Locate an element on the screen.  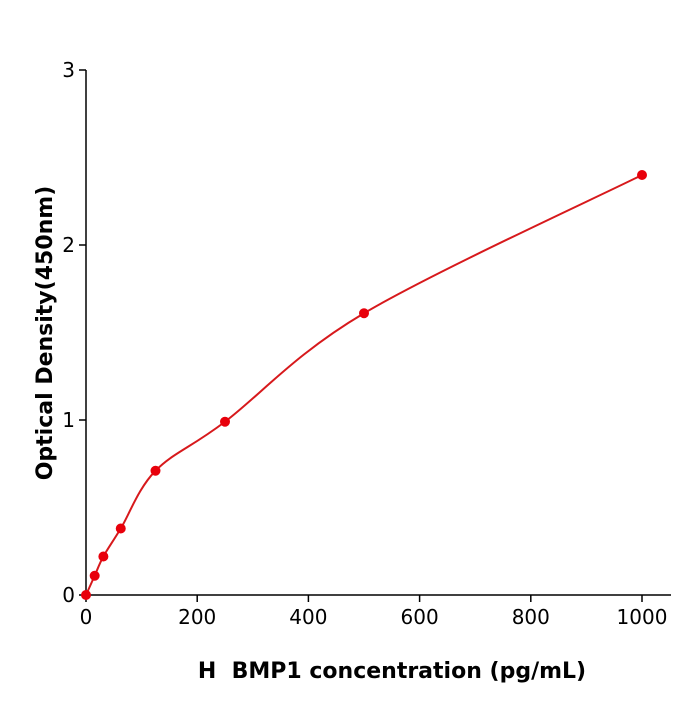
x-tick-label: 400 is located at coordinates (308, 617).